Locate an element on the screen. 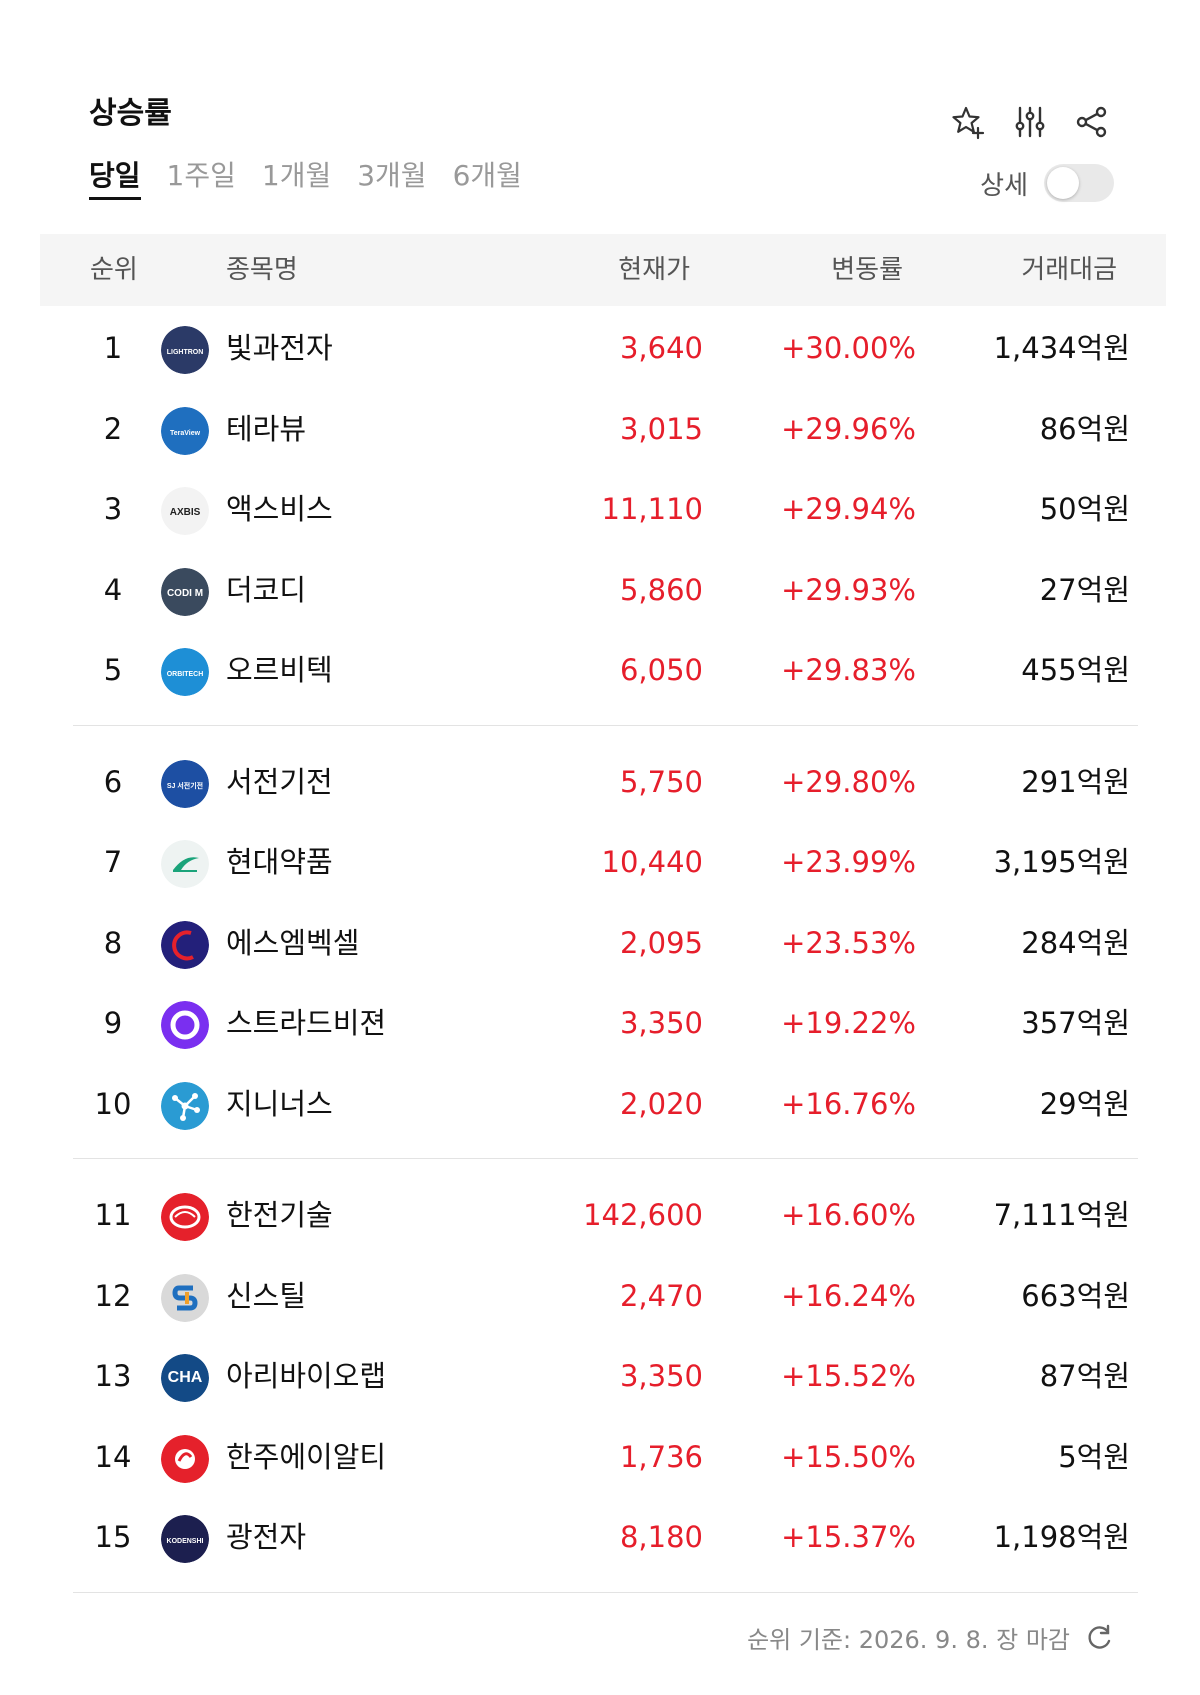 The image size is (1200, 1695). table-row: 10 지니너스 2,020 +16.76% 29억원 is located at coordinates (605, 1104).